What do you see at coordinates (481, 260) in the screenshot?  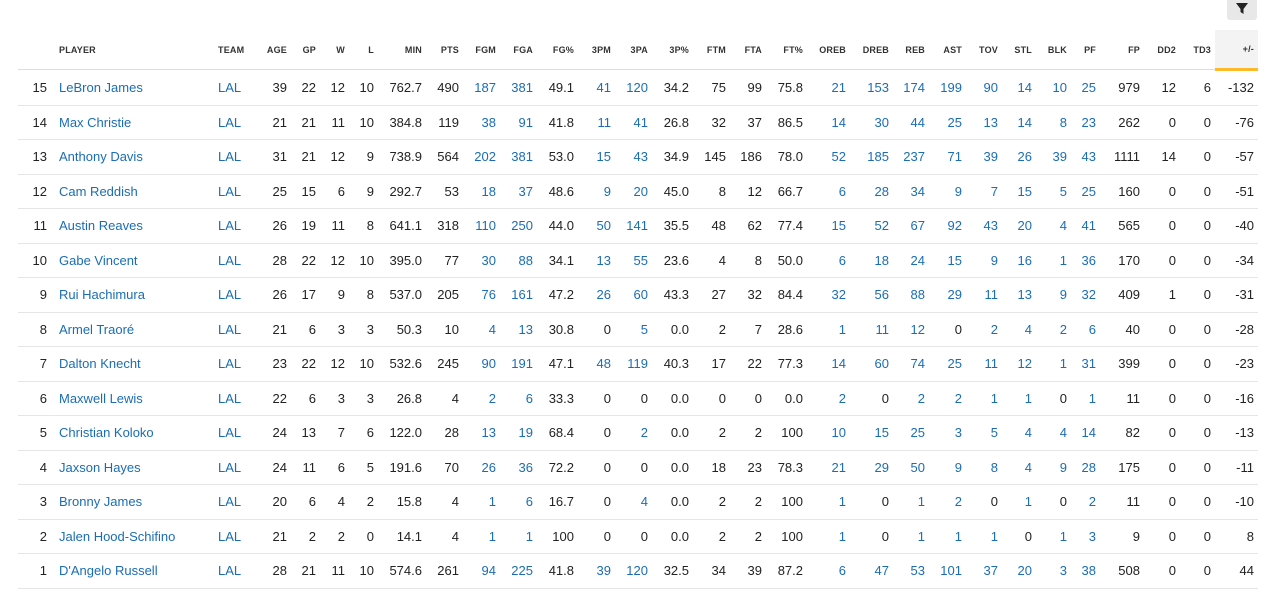 I see `stat-link: 30` at bounding box center [481, 260].